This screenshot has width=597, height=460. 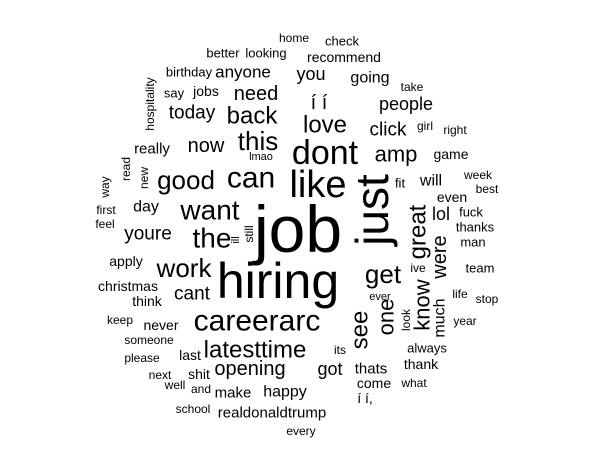 What do you see at coordinates (255, 350) in the screenshot?
I see `word-latesttime: latesttime` at bounding box center [255, 350].